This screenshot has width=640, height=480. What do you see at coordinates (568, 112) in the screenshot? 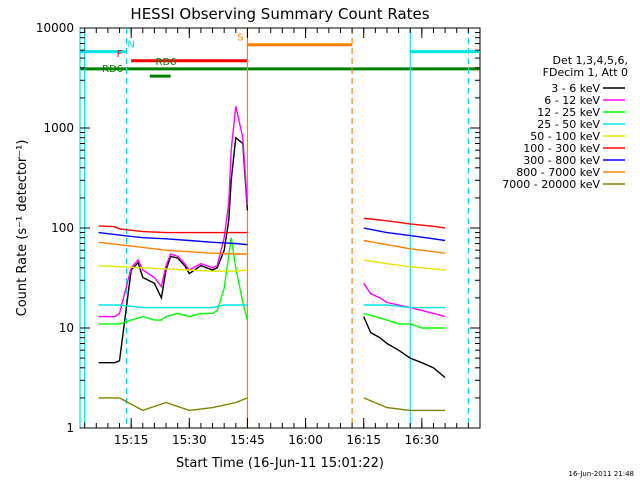
I see `legend-label: 12 - 25 keV` at bounding box center [568, 112].